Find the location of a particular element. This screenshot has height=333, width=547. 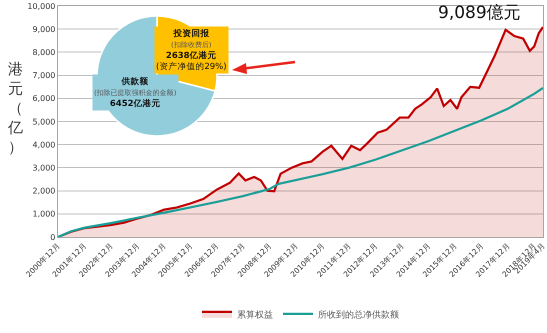

y-tick-label: 8,000 is located at coordinates (44, 52).